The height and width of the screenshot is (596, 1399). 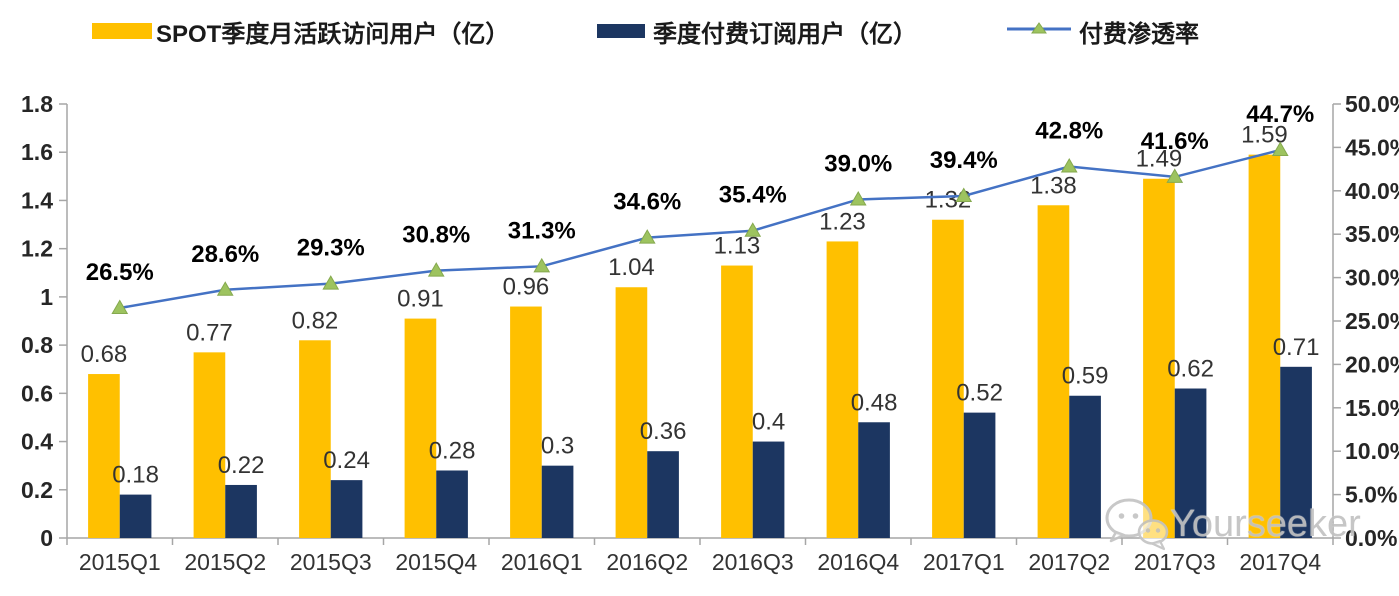 I want to click on left-axis-tick-label: 0.4, so click(x=37, y=442).